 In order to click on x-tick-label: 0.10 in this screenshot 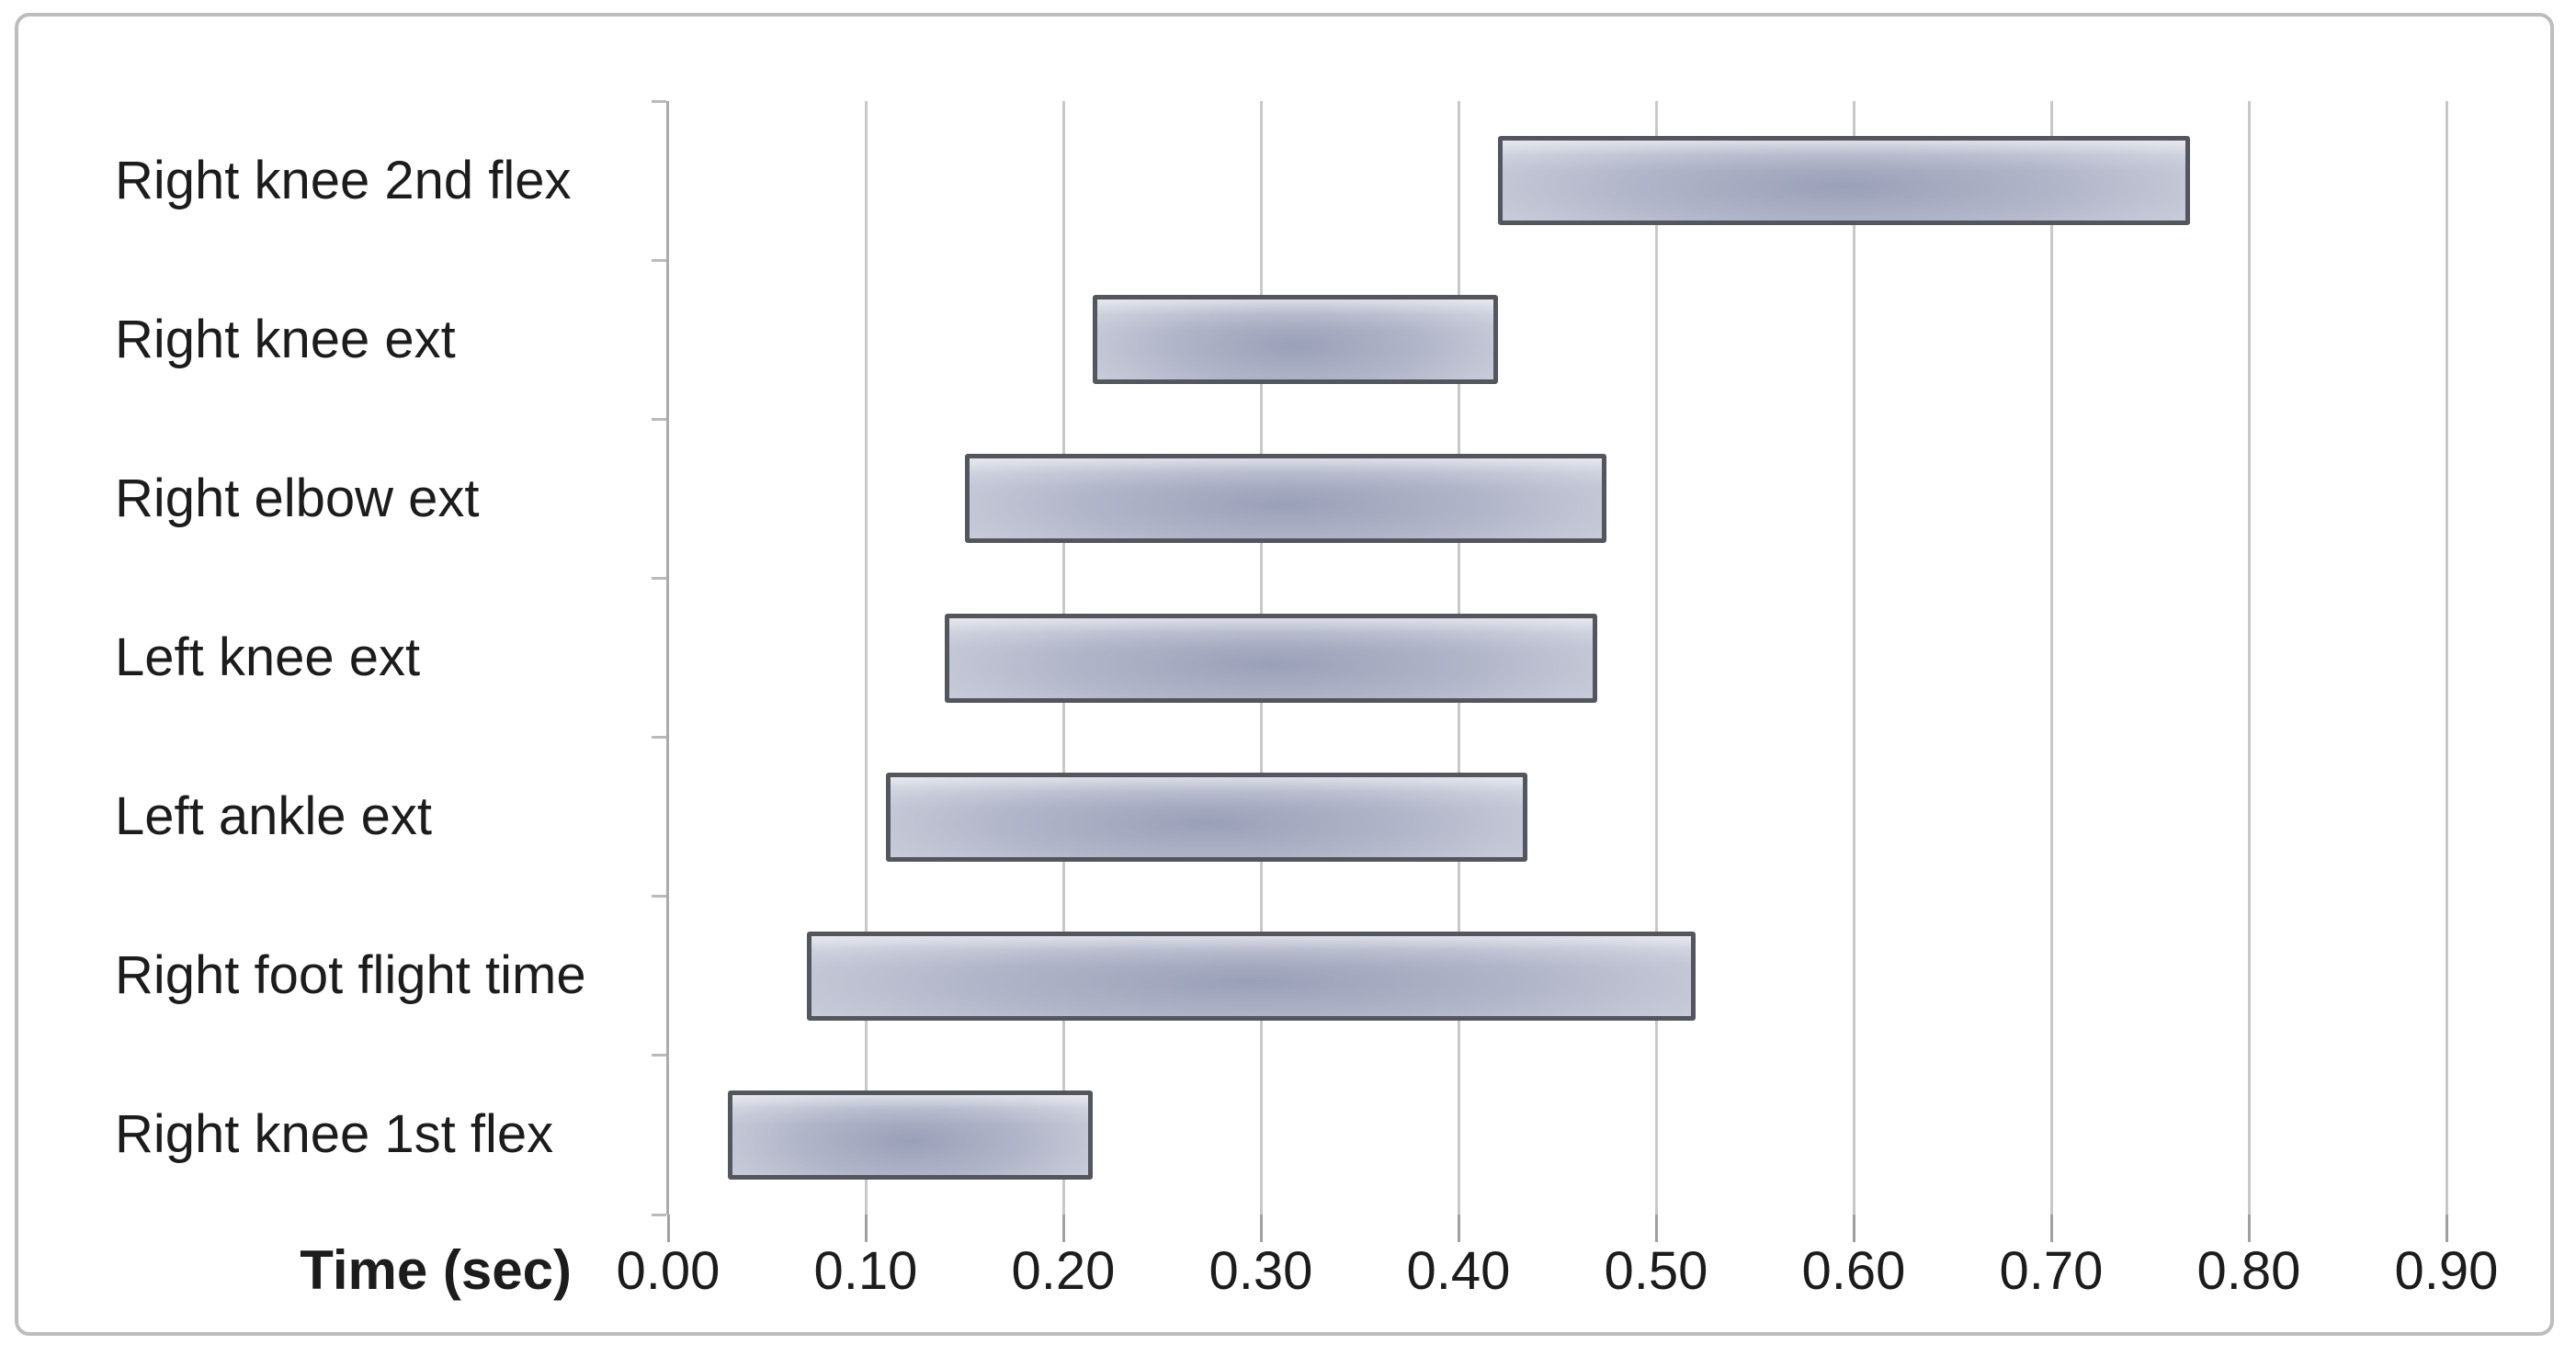, I will do `click(866, 1271)`.